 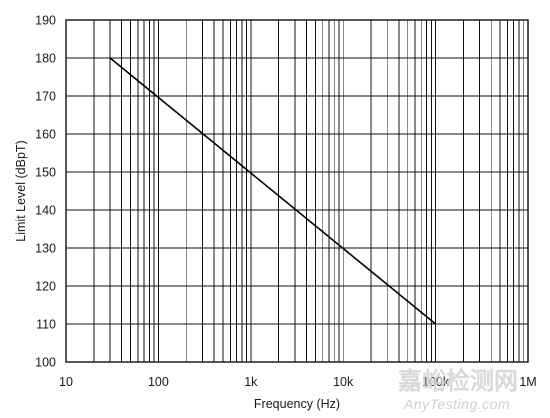 I want to click on y-tick-label: 180, so click(x=45, y=59).